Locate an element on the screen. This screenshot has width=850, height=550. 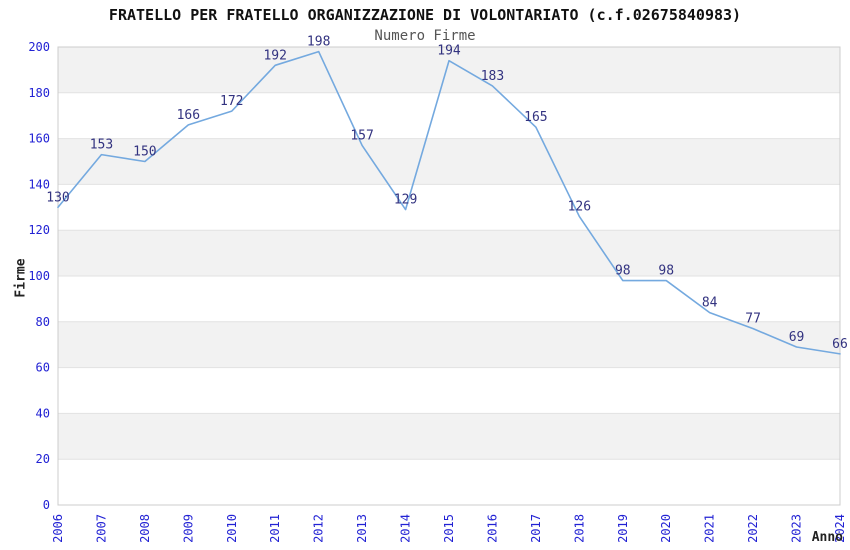
x-tick-label: 2010 is located at coordinates (232, 528).